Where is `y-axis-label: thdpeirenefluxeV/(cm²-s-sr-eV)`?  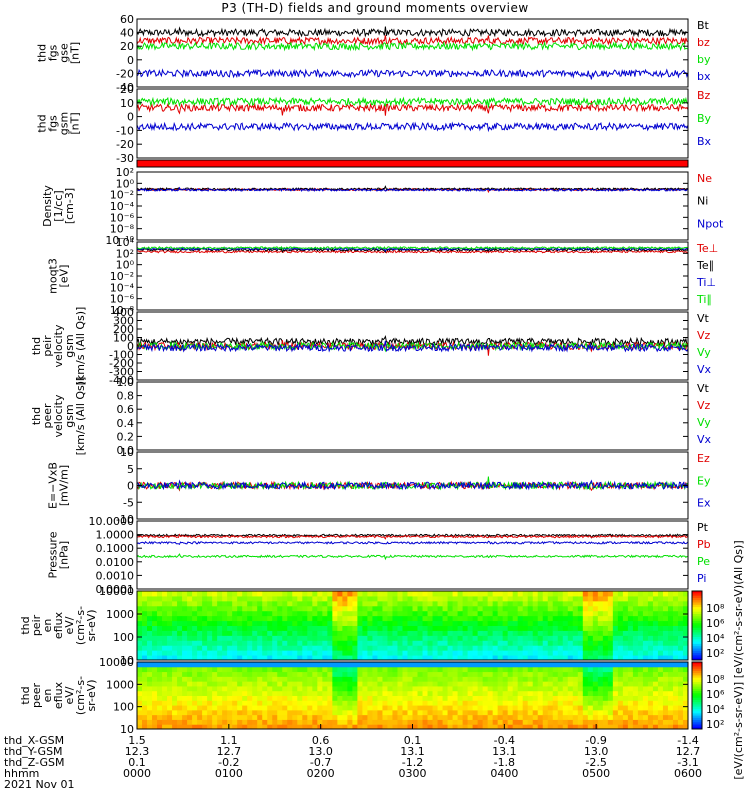 y-axis-label: thdpeirenefluxeV/(cm²-s-sr-eV) is located at coordinates (58, 625).